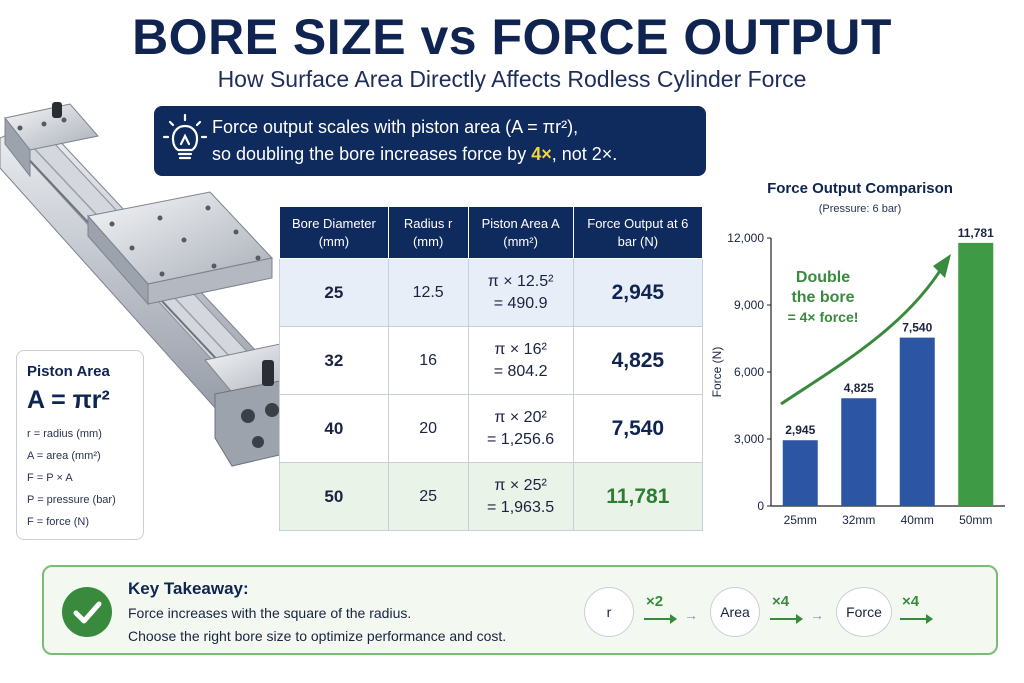 The height and width of the screenshot is (683, 1024). I want to click on flow-node-force: Force, so click(864, 612).